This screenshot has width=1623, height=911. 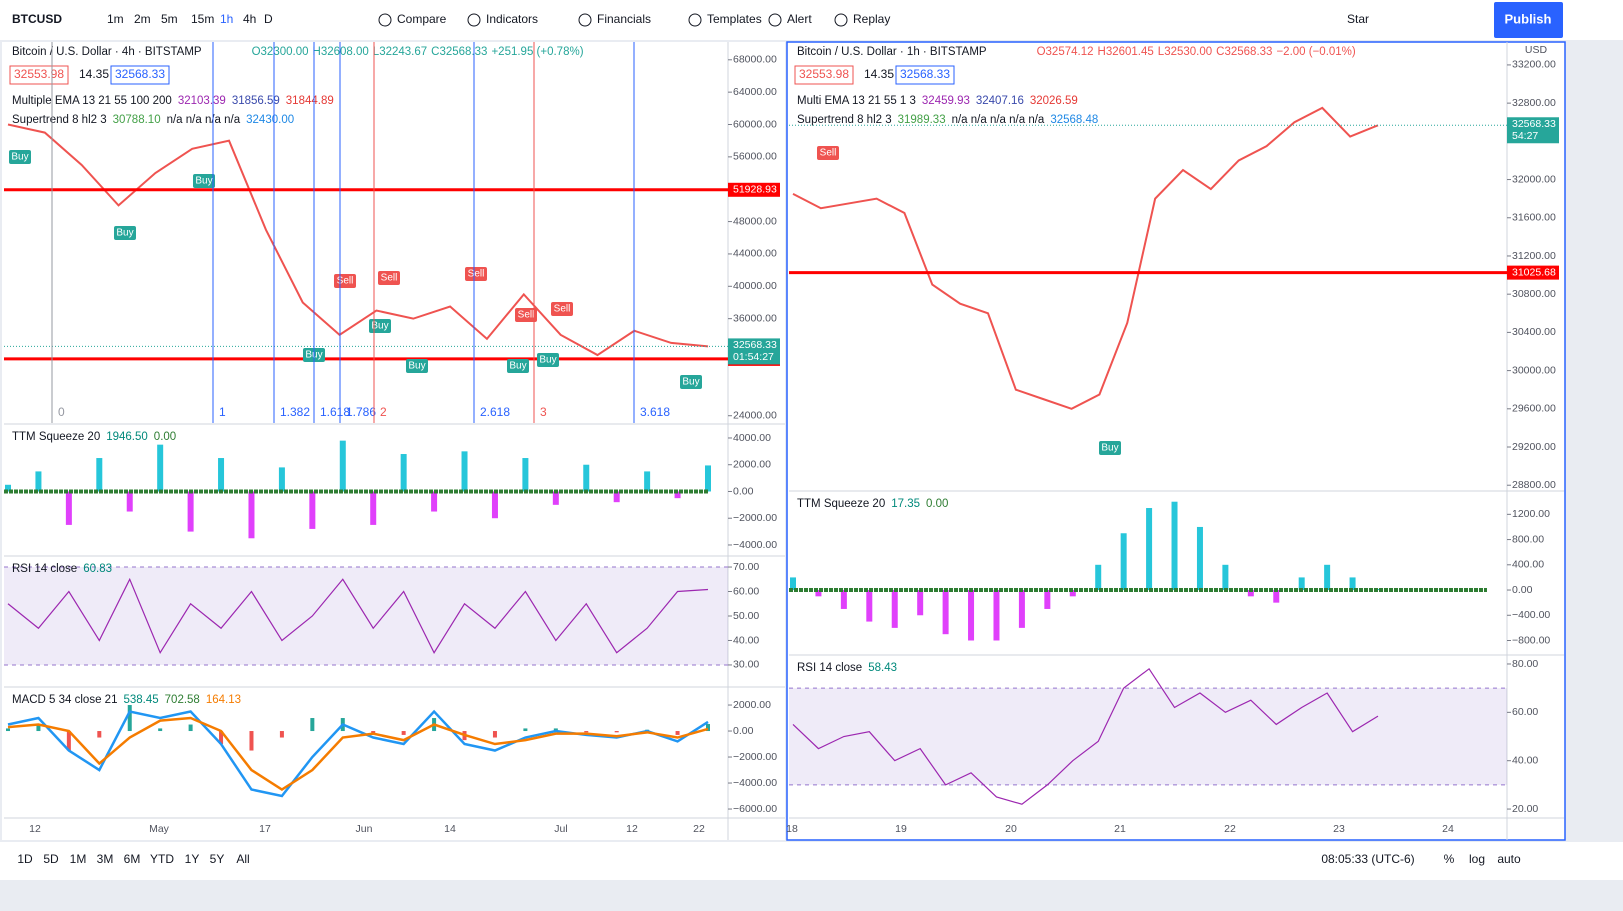 What do you see at coordinates (755, 254) in the screenshot?
I see `y-tick-label: 44000.00` at bounding box center [755, 254].